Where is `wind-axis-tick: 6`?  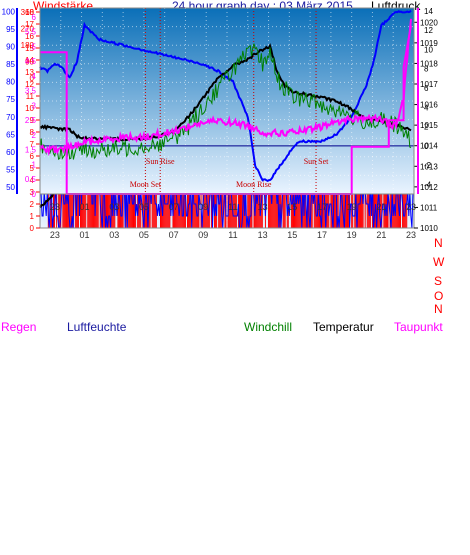
wind-axis-tick: 6 is located at coordinates (32, 156).